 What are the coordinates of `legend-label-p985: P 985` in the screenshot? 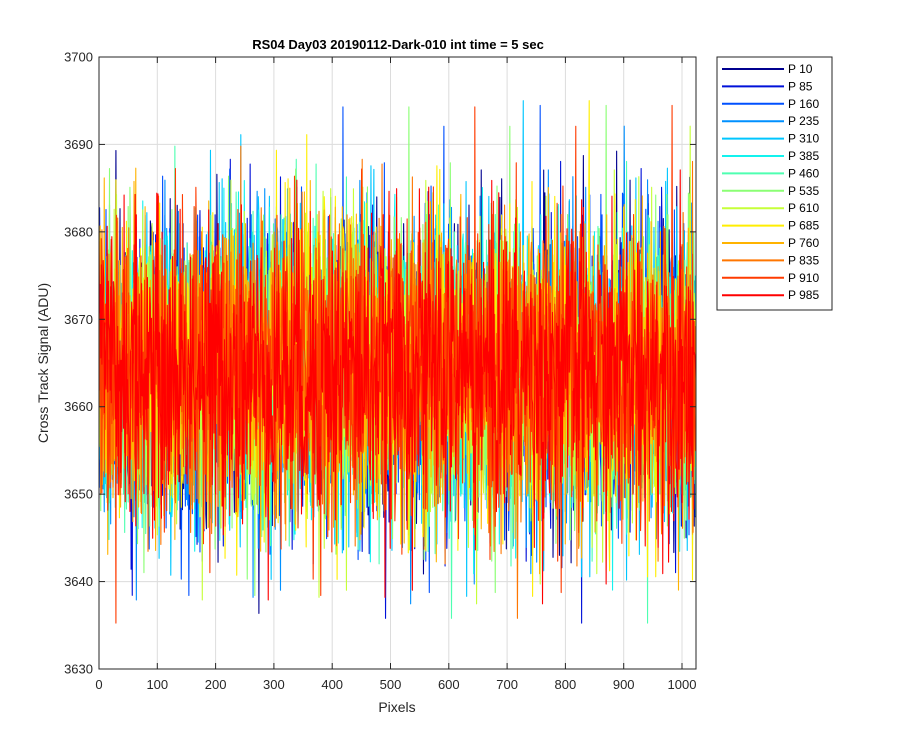 It's located at (803, 295).